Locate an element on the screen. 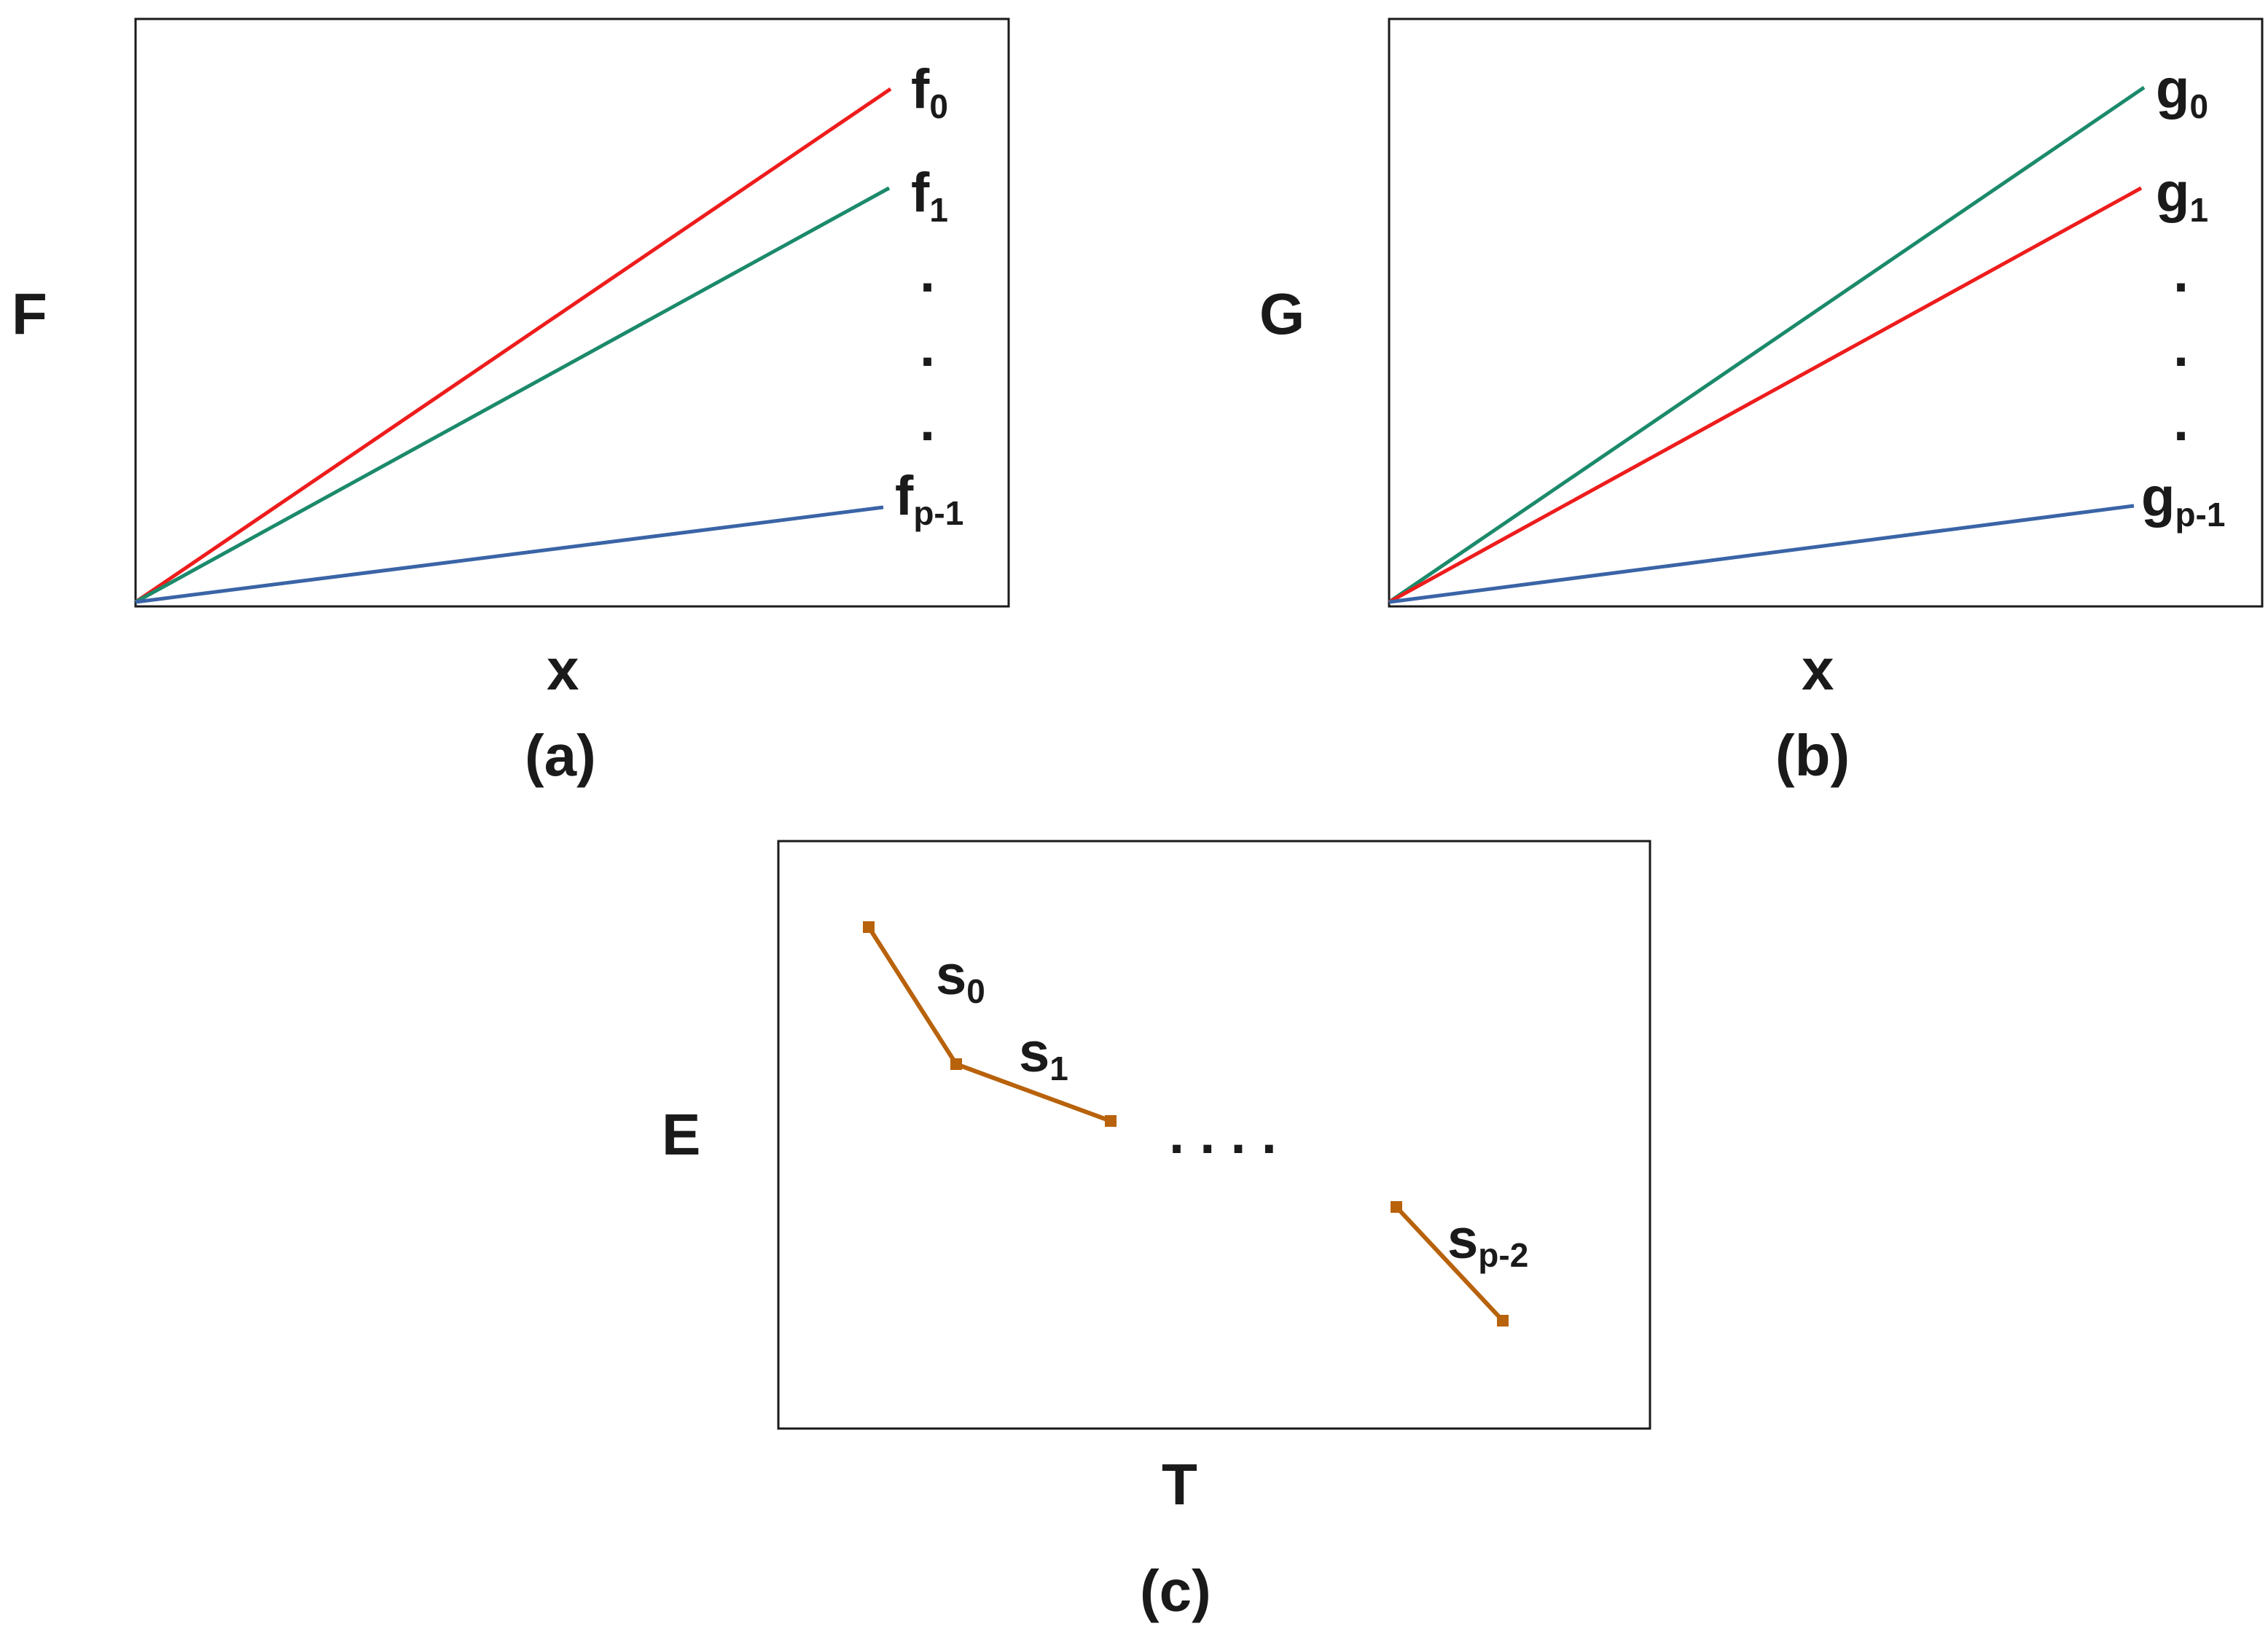 This screenshot has height=1637, width=2268. panel-c-frame is located at coordinates (1214, 1135).